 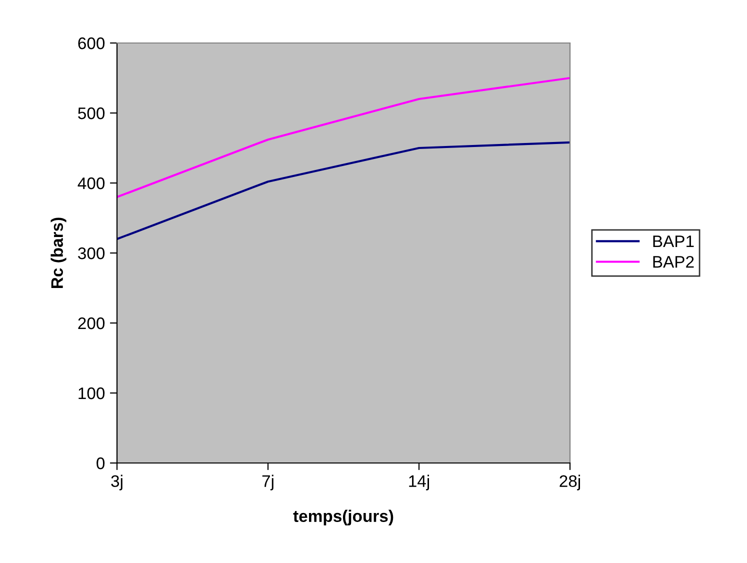 What do you see at coordinates (268, 482) in the screenshot?
I see `x-tick-label: 7j` at bounding box center [268, 482].